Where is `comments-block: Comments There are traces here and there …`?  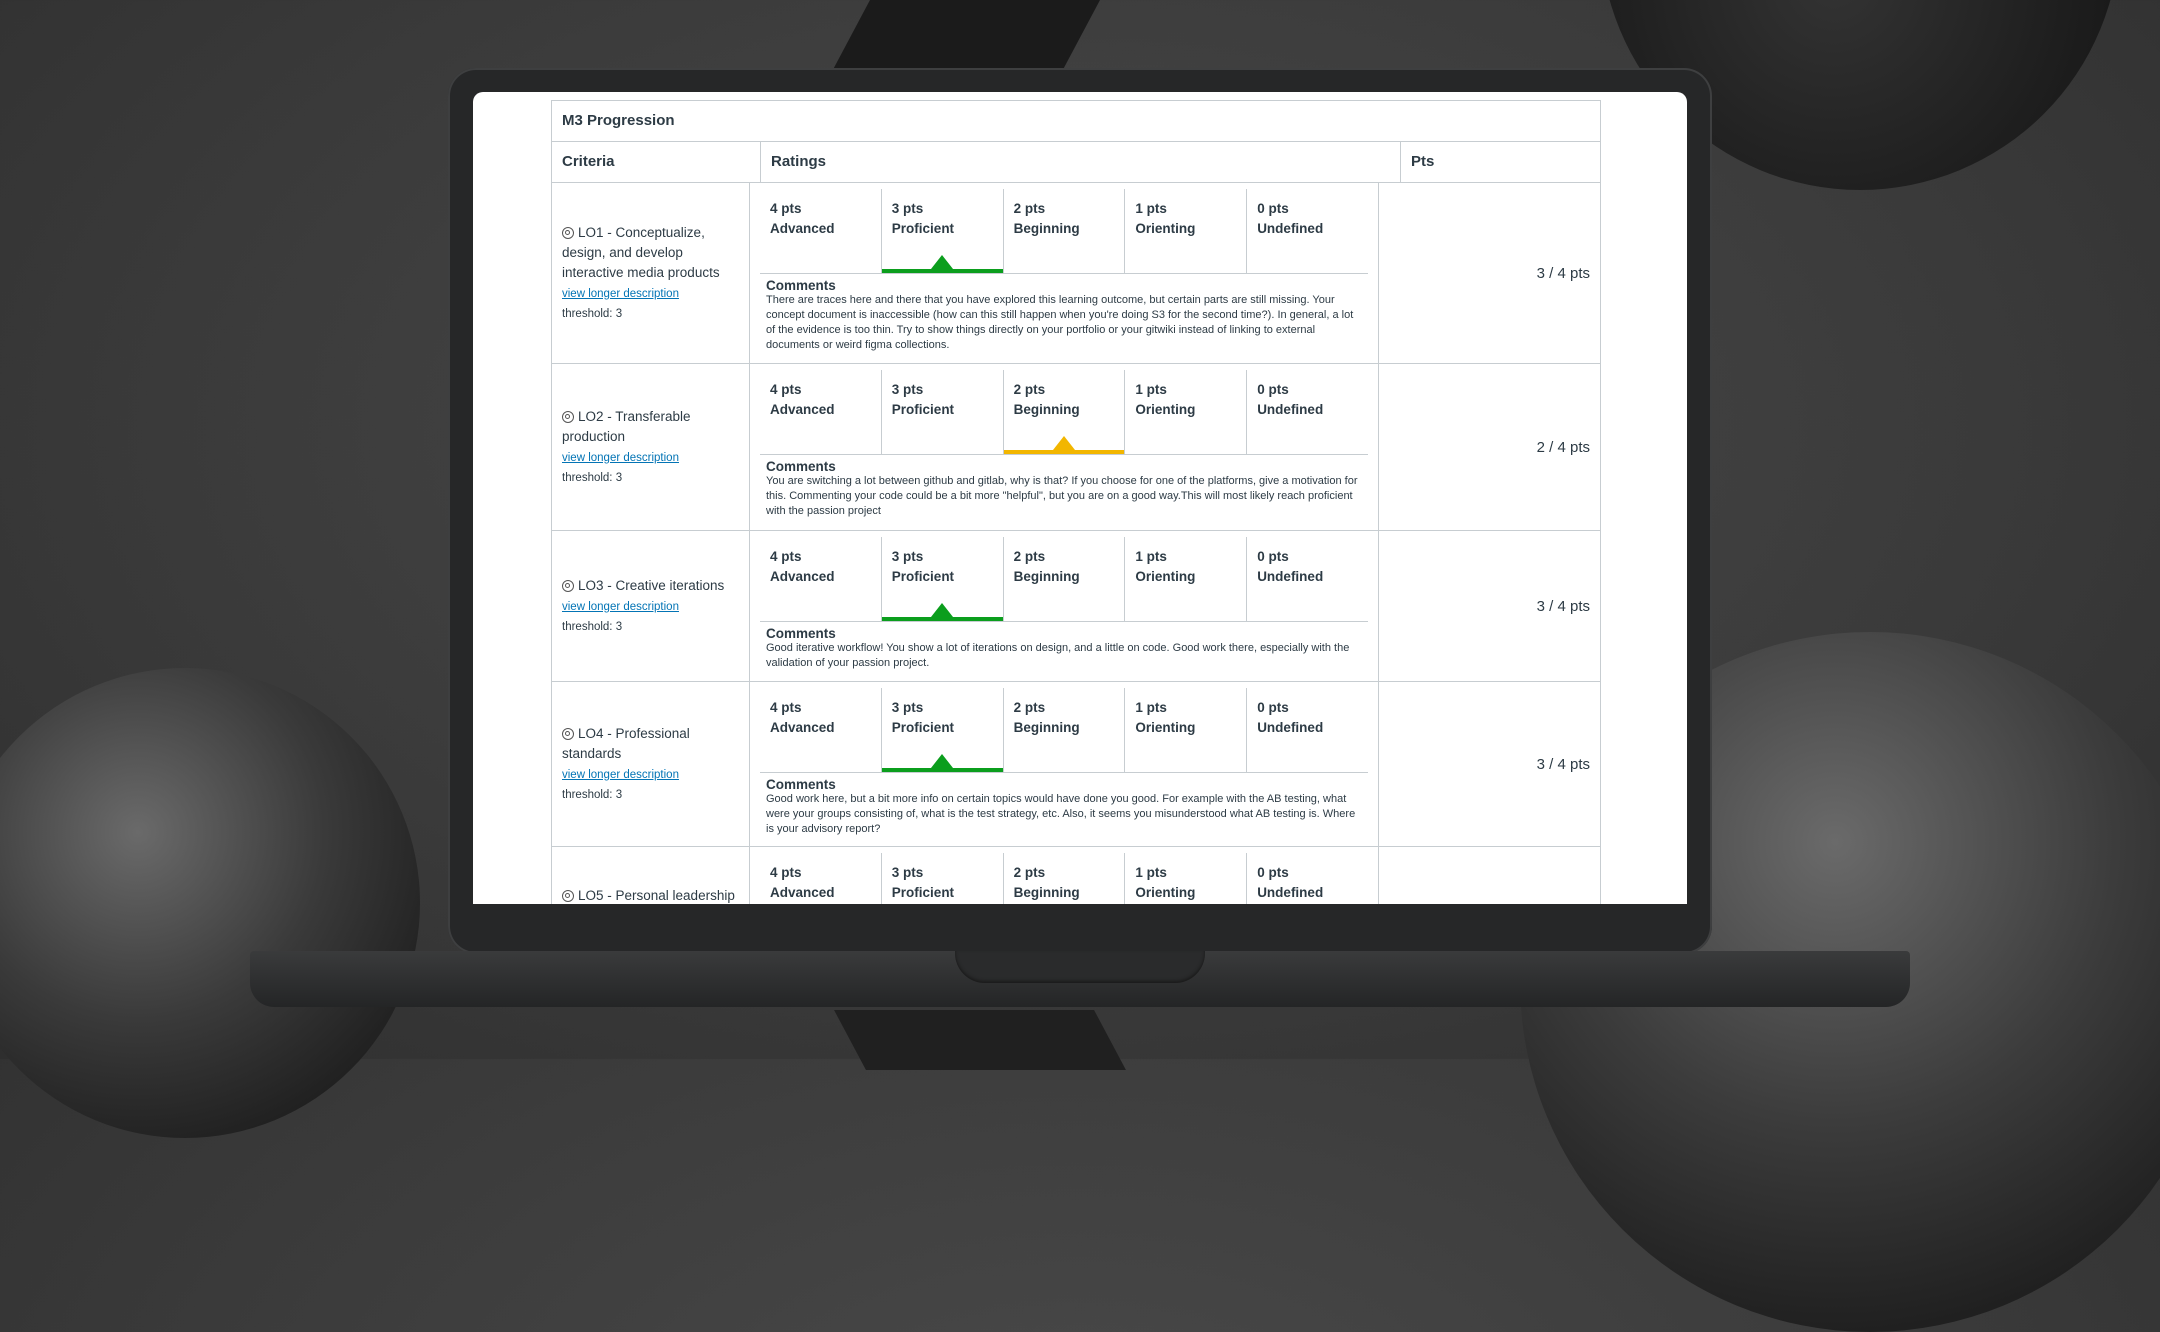
comments-block: Comments There are traces here and there … is located at coordinates (1064, 313).